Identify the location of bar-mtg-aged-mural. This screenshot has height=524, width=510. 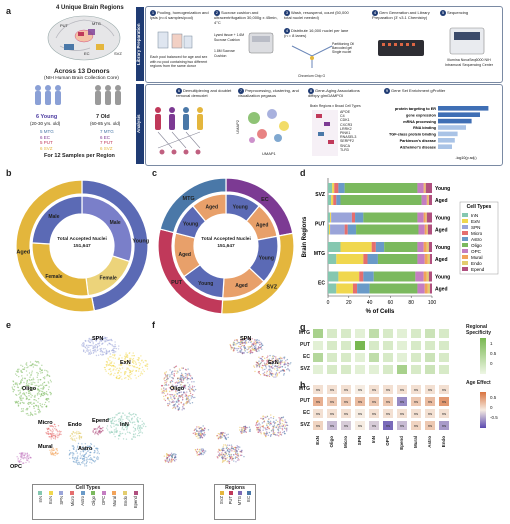
(426, 259).